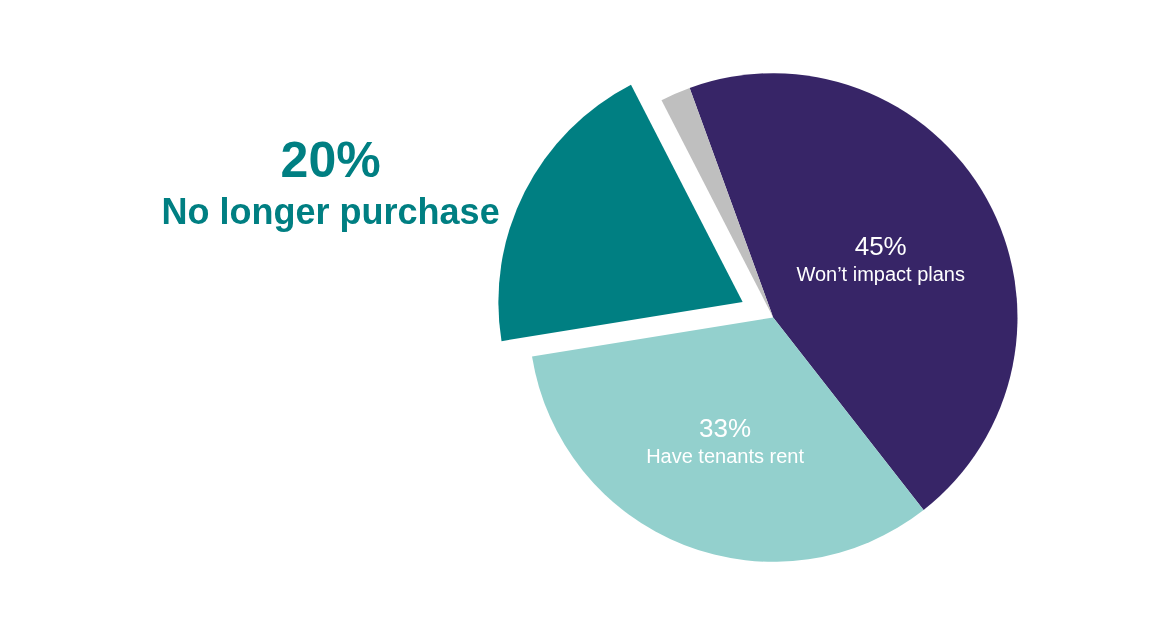 The width and height of the screenshot is (1165, 635). Describe the element at coordinates (330, 211) in the screenshot. I see `slice-label: No longer purchase` at that location.